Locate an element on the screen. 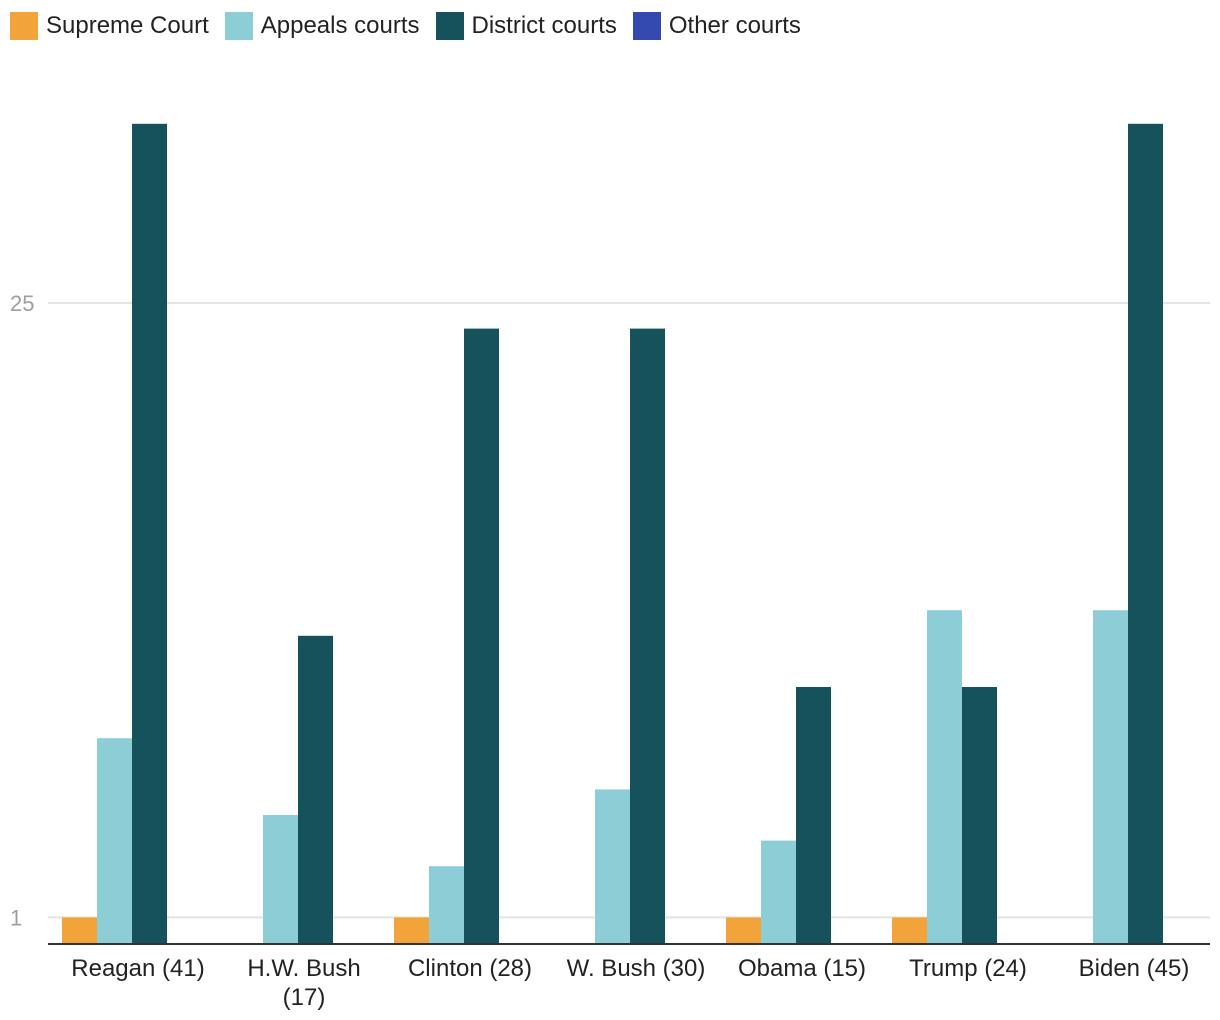 The width and height of the screenshot is (1220, 1020). bar-biden-45-district-courts is located at coordinates (1145, 533).